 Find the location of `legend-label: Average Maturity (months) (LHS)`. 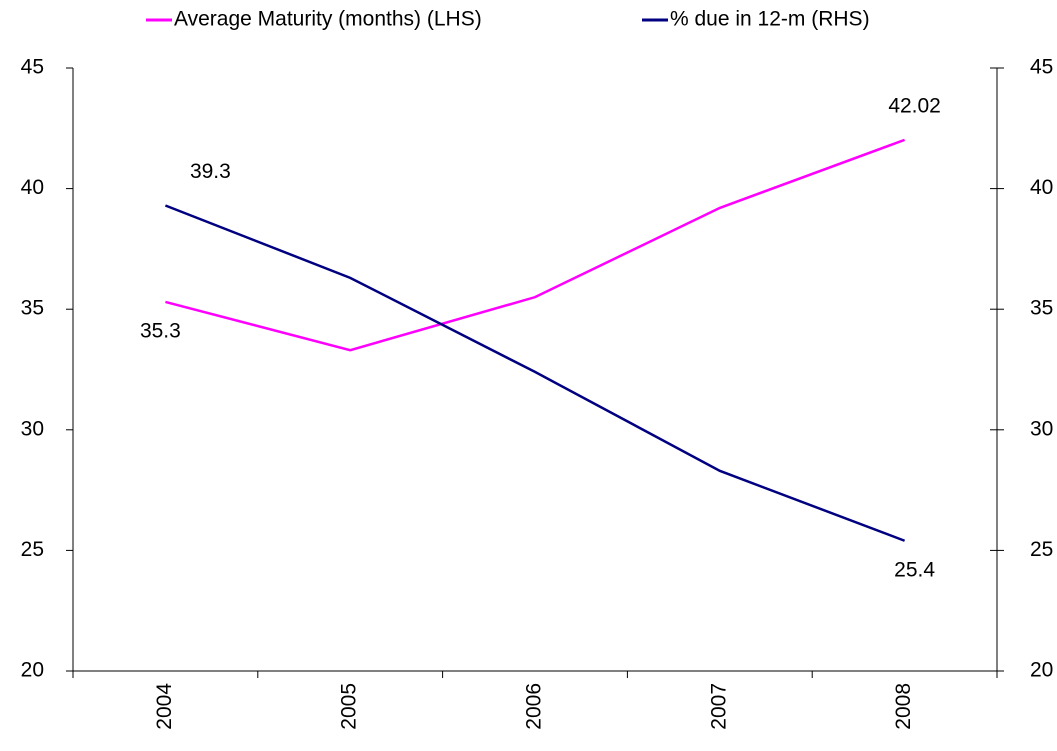

legend-label: Average Maturity (months) (LHS) is located at coordinates (328, 19).